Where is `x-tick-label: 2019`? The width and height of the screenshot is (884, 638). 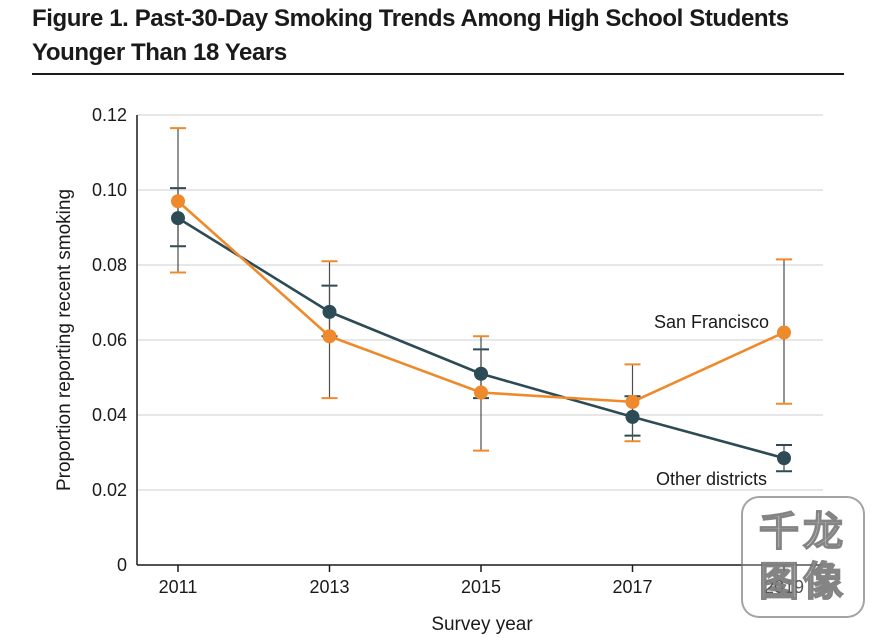 x-tick-label: 2019 is located at coordinates (784, 587).